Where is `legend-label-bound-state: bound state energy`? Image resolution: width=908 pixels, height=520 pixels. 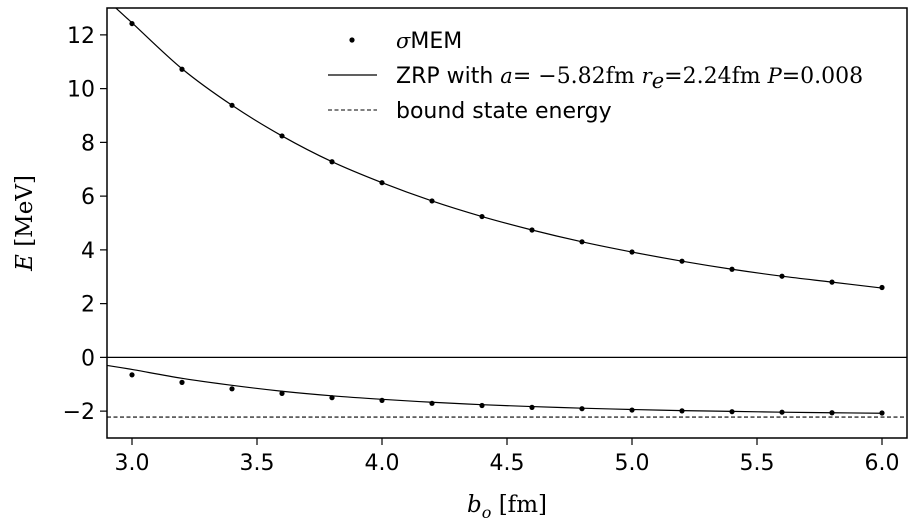
legend-label-bound-state: bound state energy is located at coordinates (504, 111).